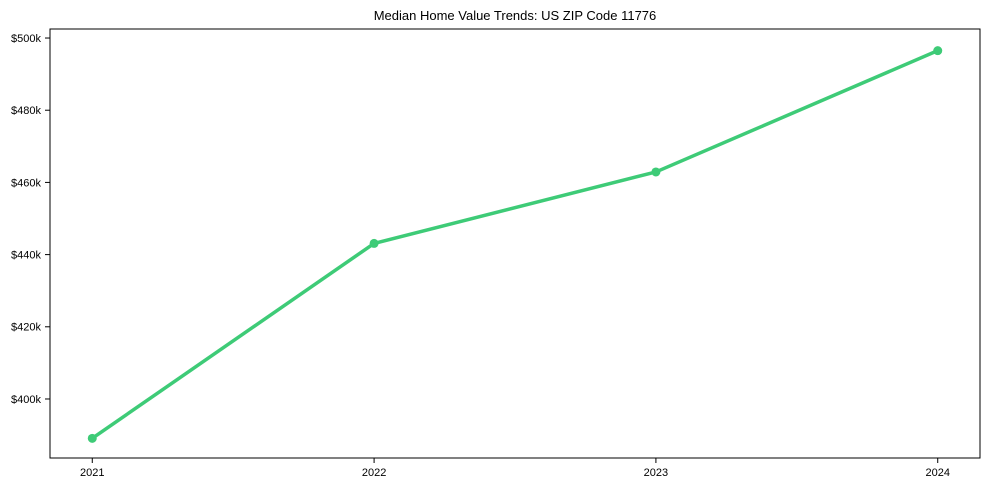 The width and height of the screenshot is (990, 490). I want to click on y-axis-tick-label: $440k, so click(26, 255).